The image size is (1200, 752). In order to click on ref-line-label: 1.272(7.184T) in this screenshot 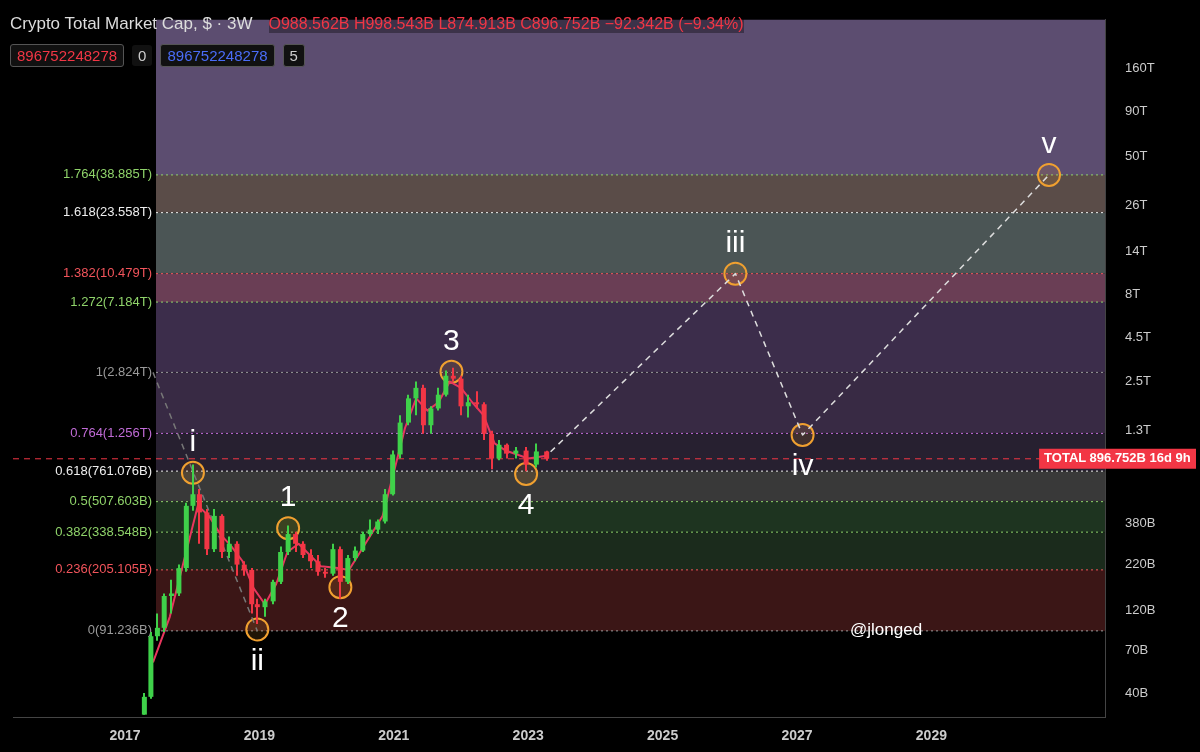, I will do `click(111, 301)`.